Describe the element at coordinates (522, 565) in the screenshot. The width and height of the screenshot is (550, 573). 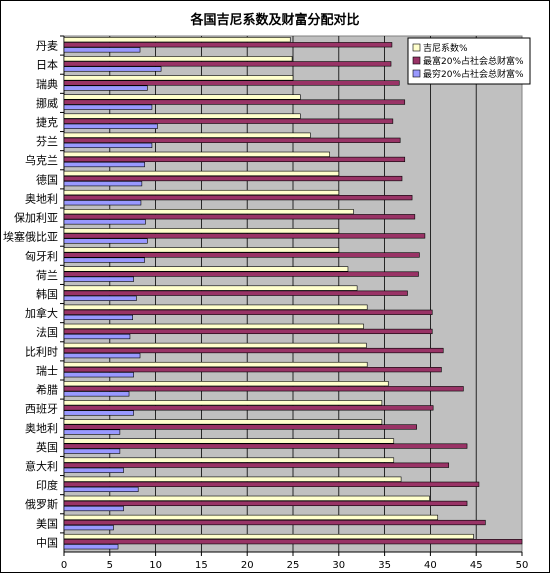
I see `x-tick-label: 50` at that location.